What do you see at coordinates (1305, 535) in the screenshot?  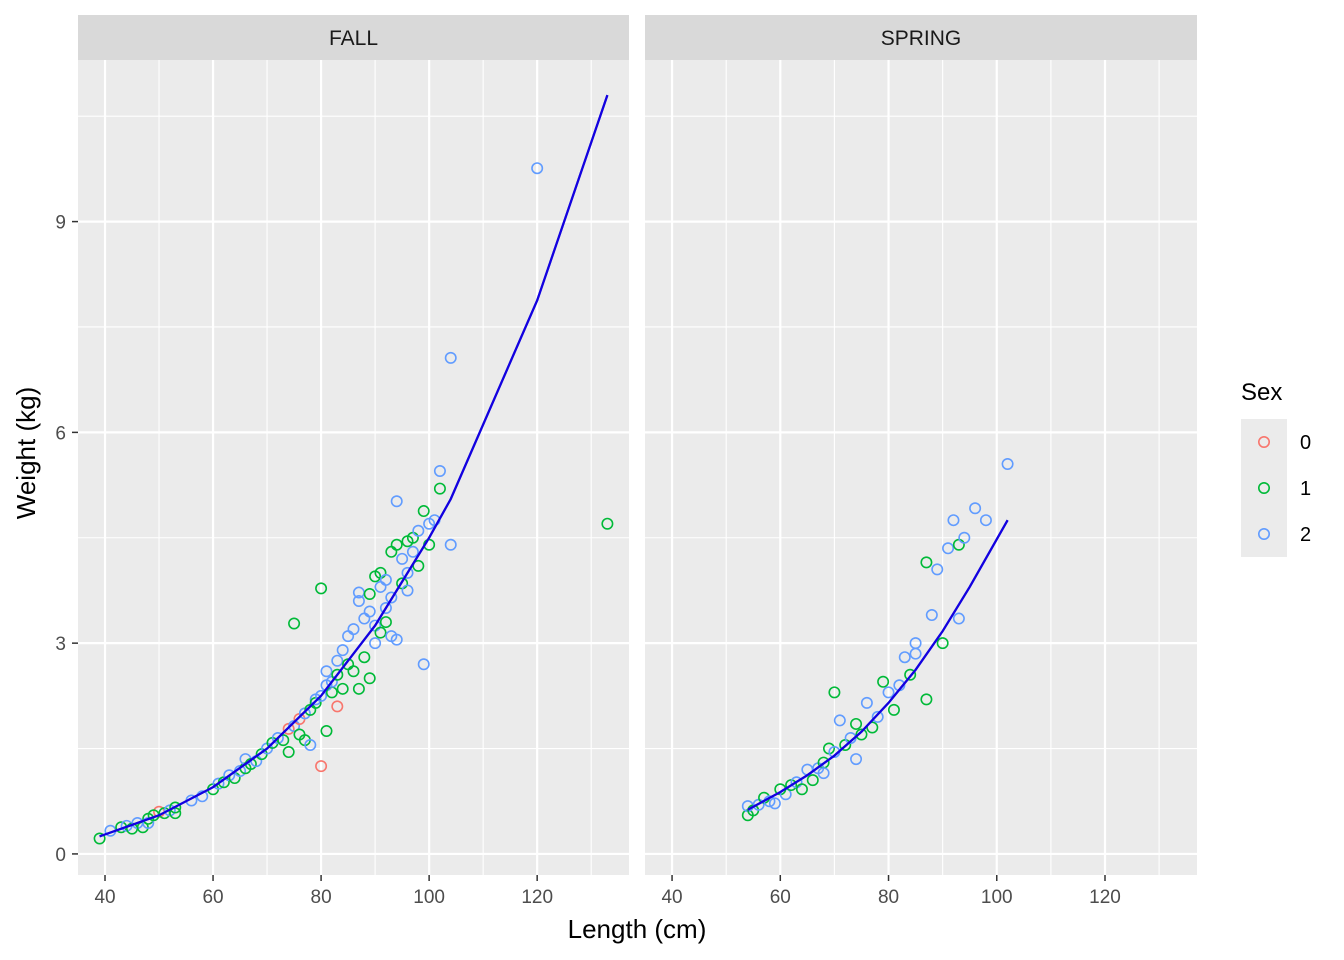 I see `legend-label: 2` at bounding box center [1305, 535].